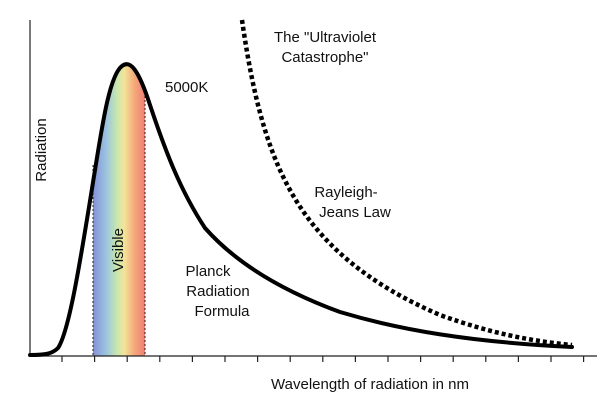 The height and width of the screenshot is (408, 600). I want to click on visible-label: Visible, so click(118, 250).